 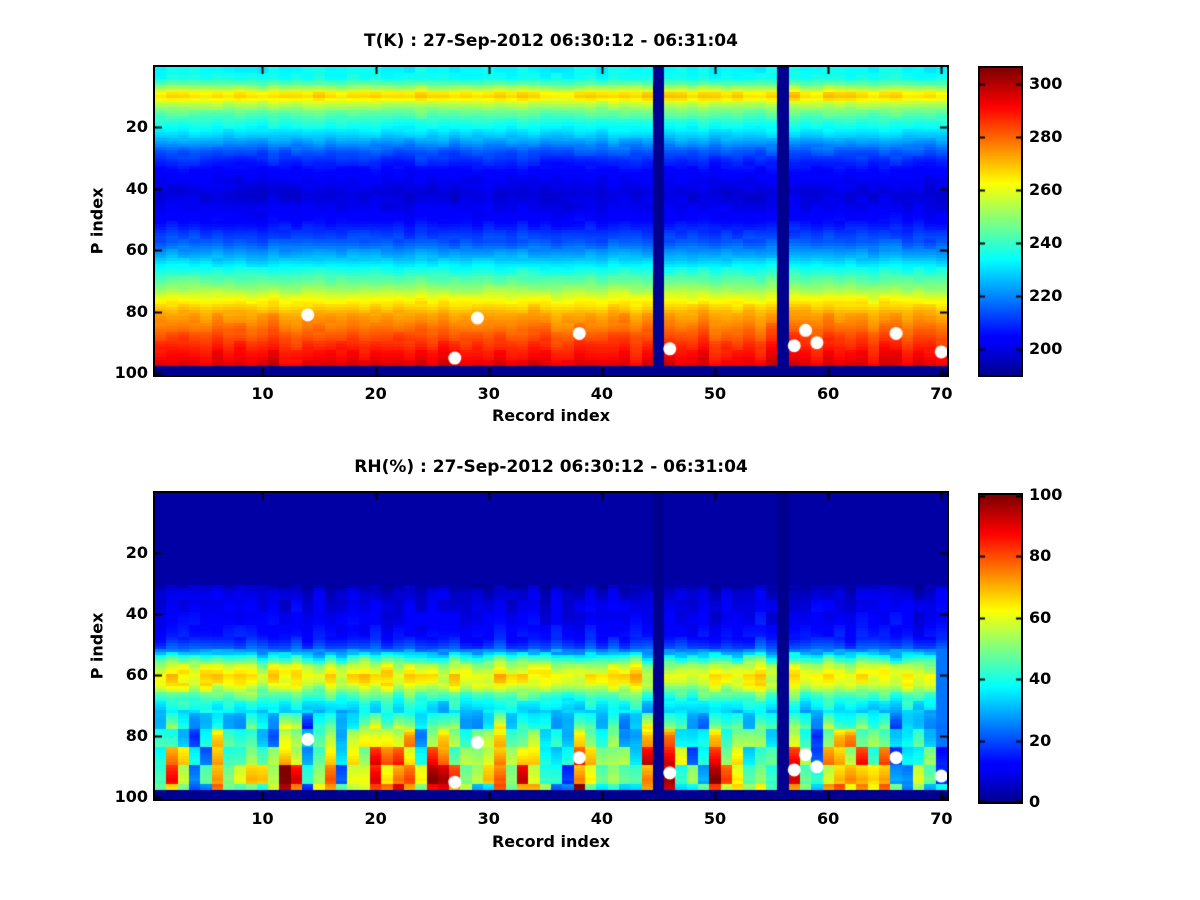 I want to click on humidity-colorbar-canvas, so click(x=1000, y=648).